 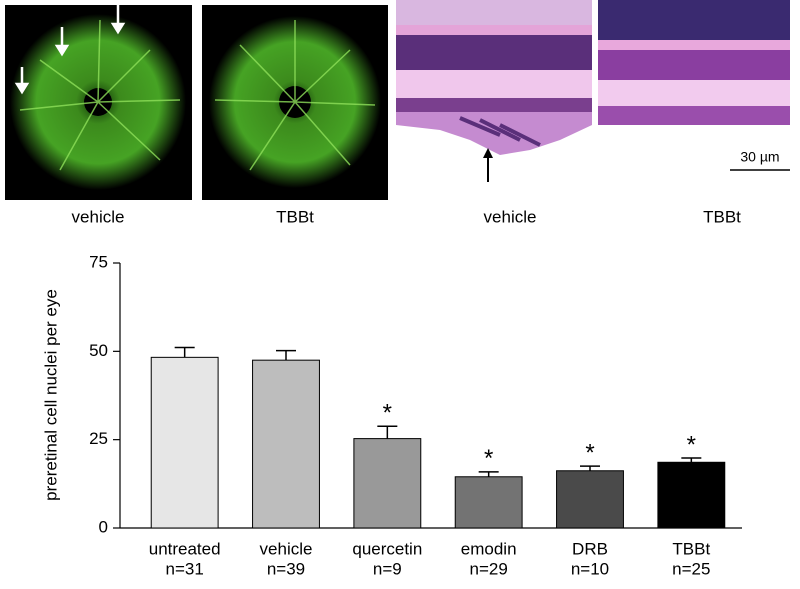 What do you see at coordinates (286, 548) in the screenshot?
I see `x-tick-label: vehicle` at bounding box center [286, 548].